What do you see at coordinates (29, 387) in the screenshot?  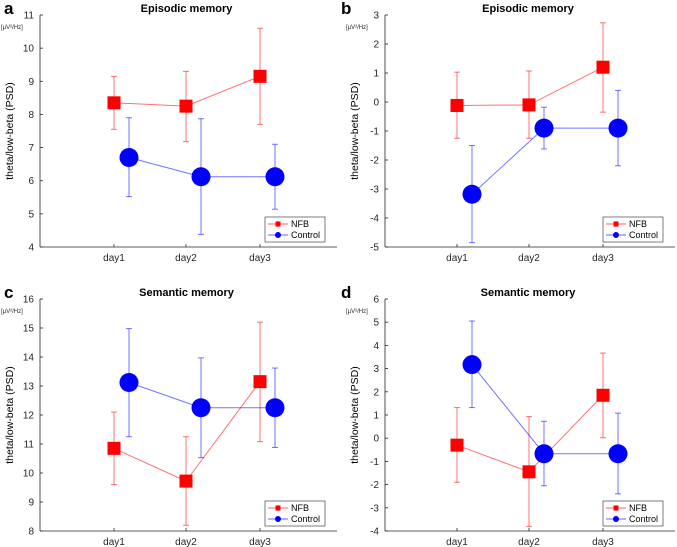 I see `y-tick-label: 13` at bounding box center [29, 387].